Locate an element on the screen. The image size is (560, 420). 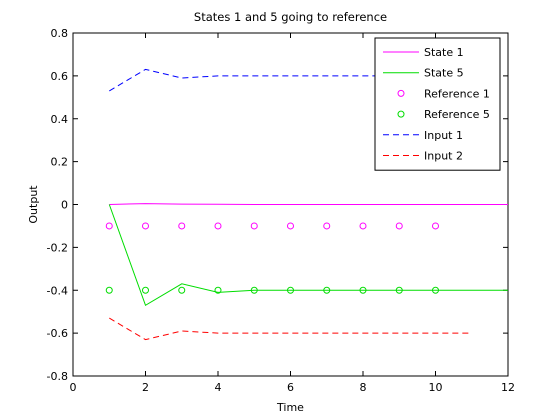
y-tick-label: 0.2 is located at coordinates (60, 162).